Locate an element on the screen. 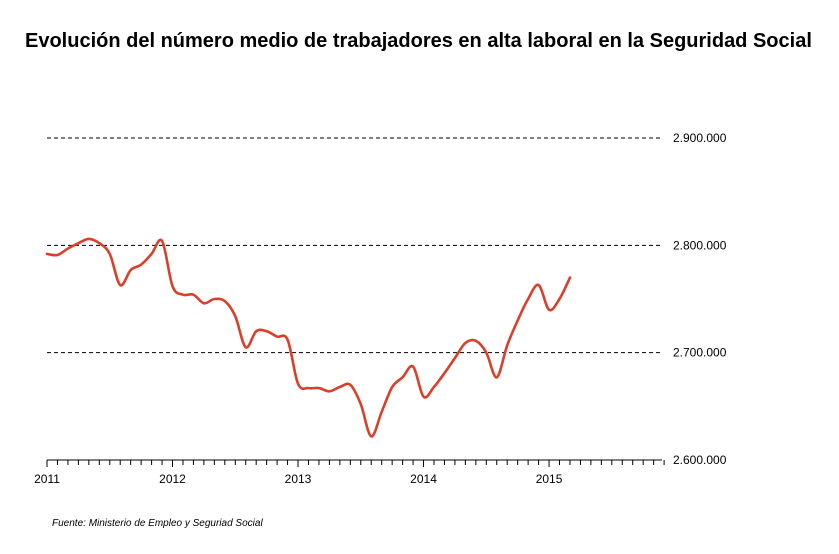 This screenshot has width=839, height=554. y-tick-label: 2.700.000 is located at coordinates (700, 353).